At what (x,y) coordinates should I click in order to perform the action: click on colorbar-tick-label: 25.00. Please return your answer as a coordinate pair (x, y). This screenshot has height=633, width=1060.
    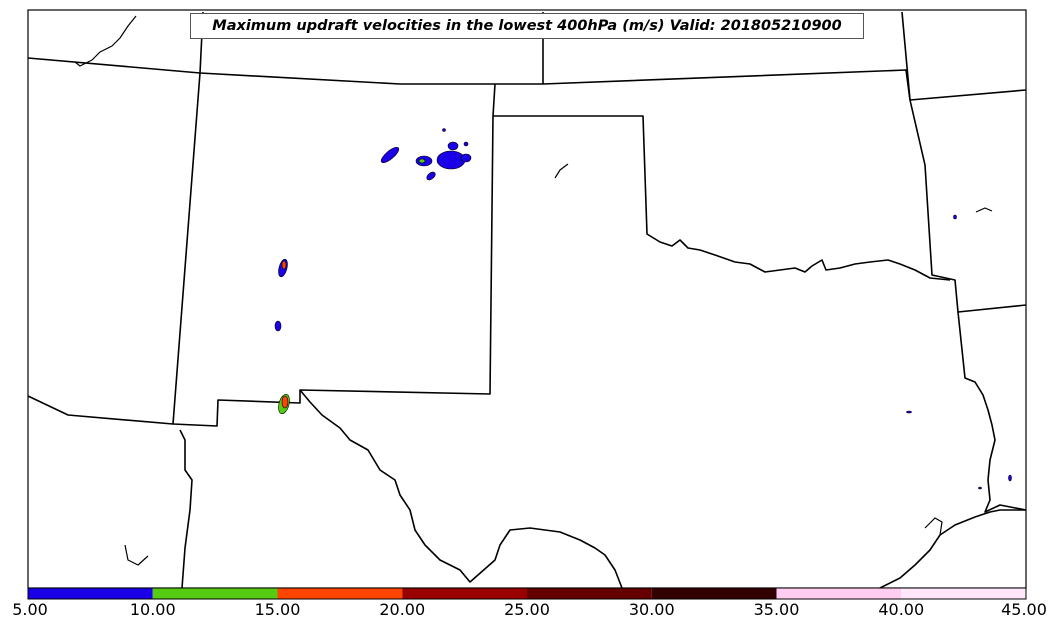
    Looking at the image, I should click on (527, 609).